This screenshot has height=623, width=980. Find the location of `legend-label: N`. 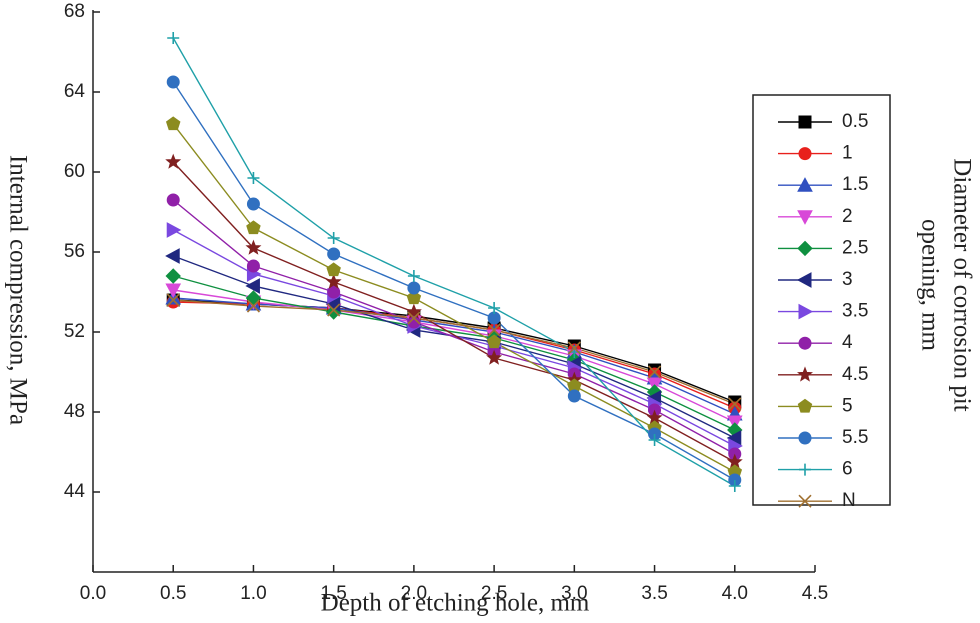

legend-label: N is located at coordinates (849, 500).